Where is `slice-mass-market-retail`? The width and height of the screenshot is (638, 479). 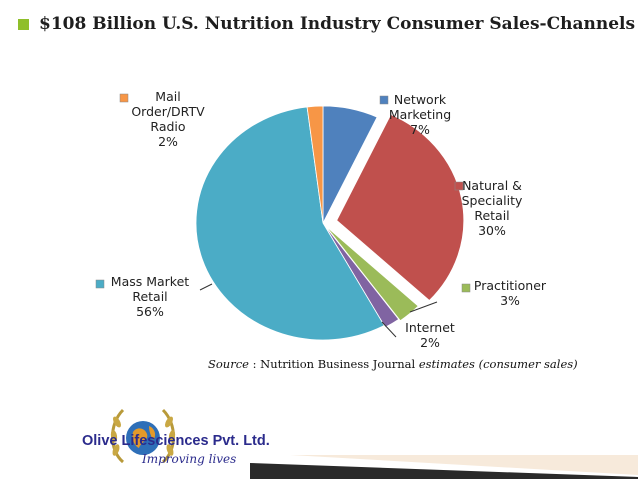 slice-mass-market-retail is located at coordinates (290, 223).